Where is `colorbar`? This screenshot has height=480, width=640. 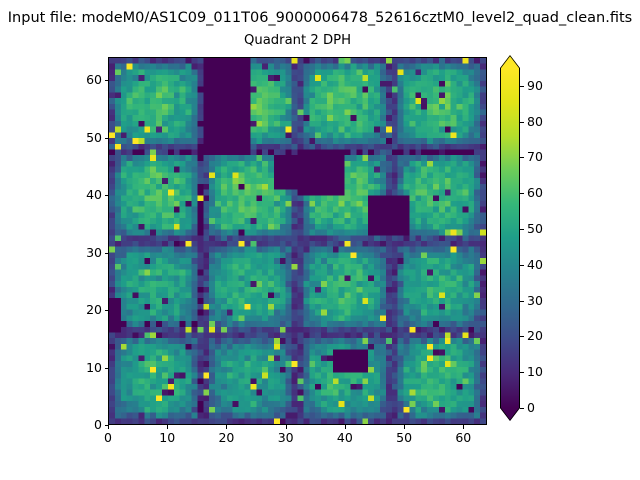 colorbar is located at coordinates (510, 241).